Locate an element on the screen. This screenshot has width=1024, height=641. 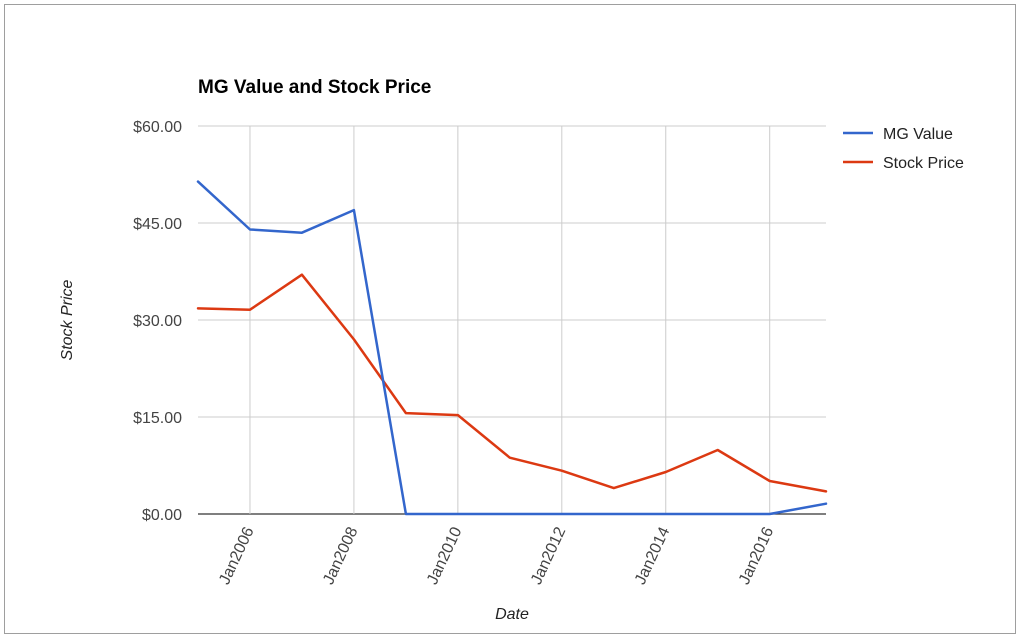
x-tick-label: Jan2016 is located at coordinates (756, 555).